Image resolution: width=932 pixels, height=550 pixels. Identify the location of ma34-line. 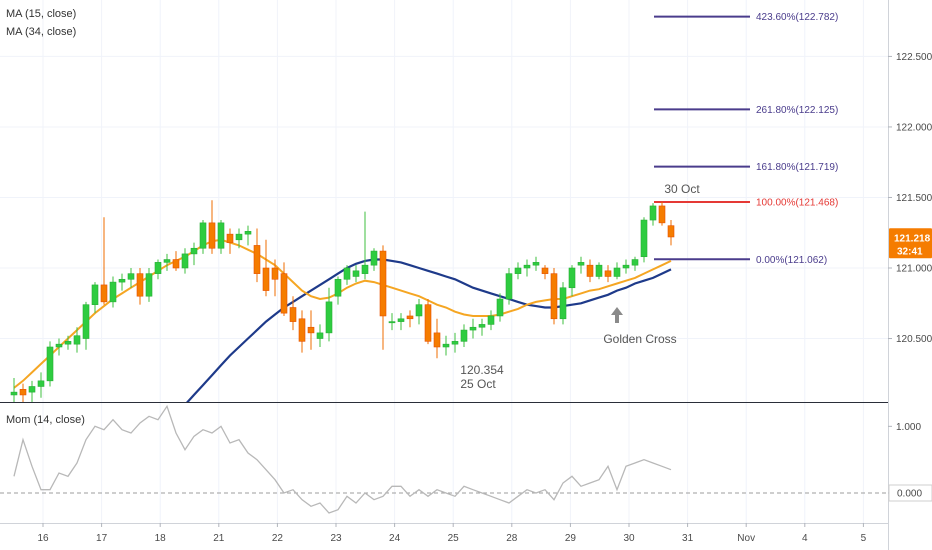
(429, 330).